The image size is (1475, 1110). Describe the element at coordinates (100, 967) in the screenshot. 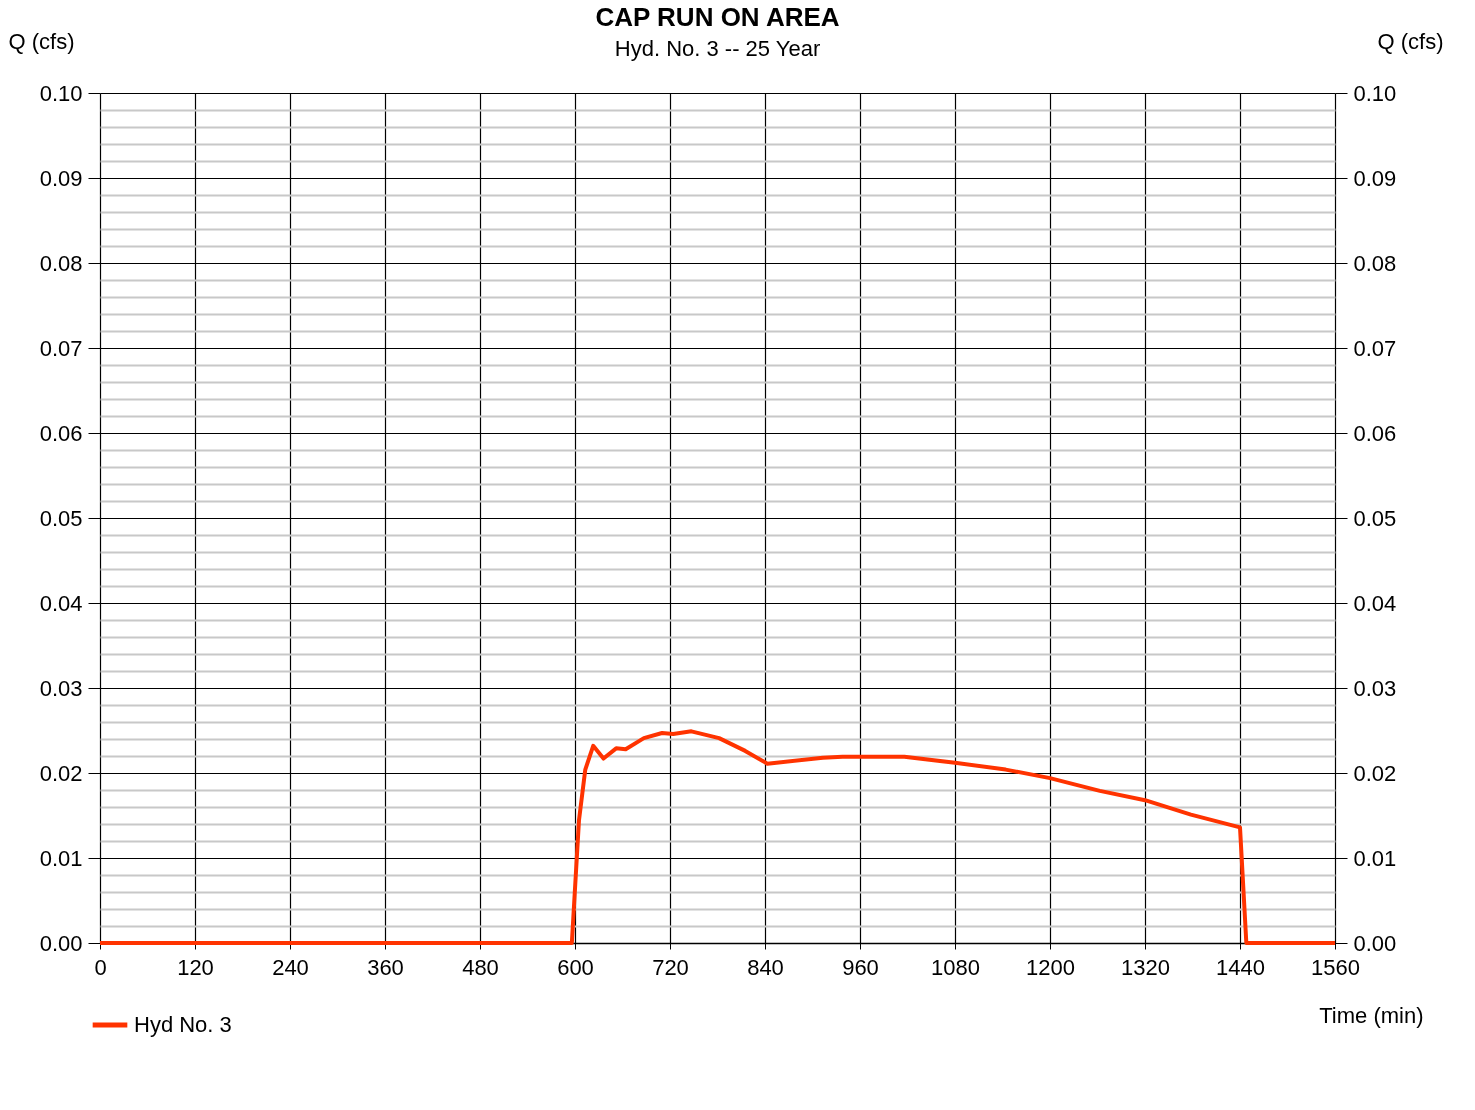

I see `x-tick-label: 0` at that location.